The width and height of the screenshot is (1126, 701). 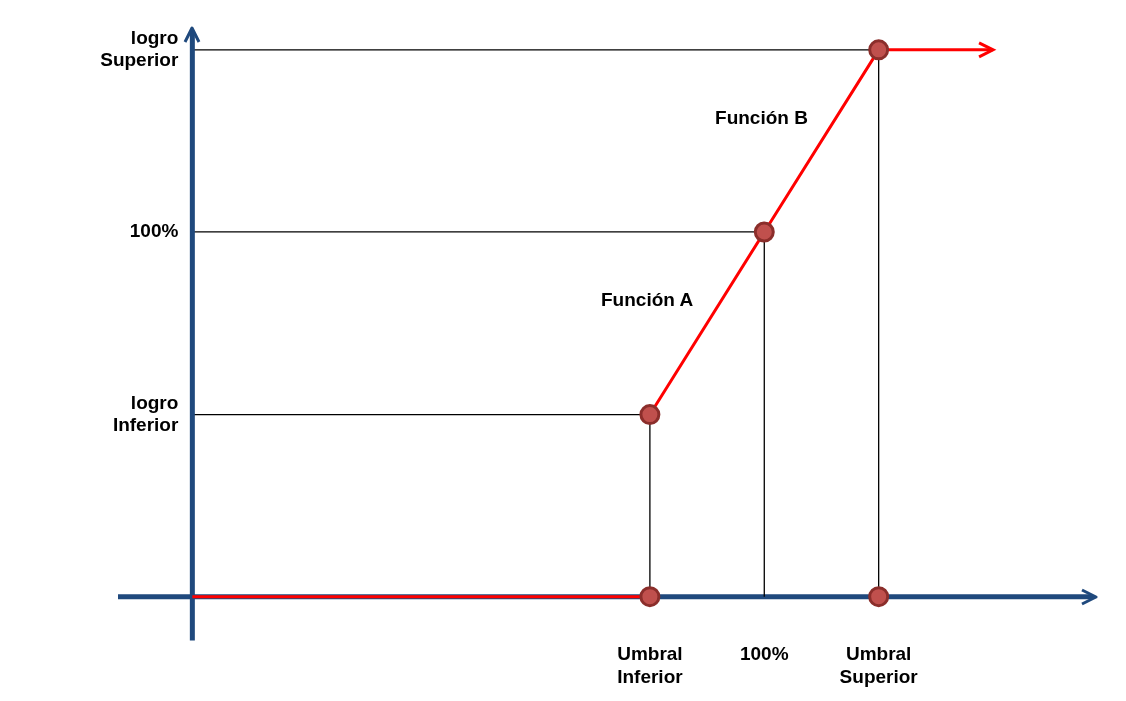 What do you see at coordinates (154, 231) in the screenshot?
I see `annotation: 100%` at bounding box center [154, 231].